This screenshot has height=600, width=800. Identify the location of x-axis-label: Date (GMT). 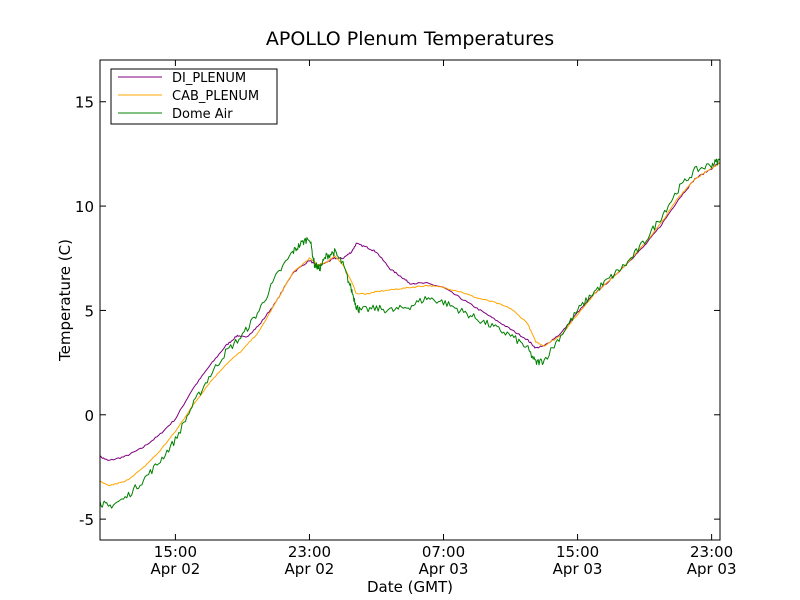
(410, 587).